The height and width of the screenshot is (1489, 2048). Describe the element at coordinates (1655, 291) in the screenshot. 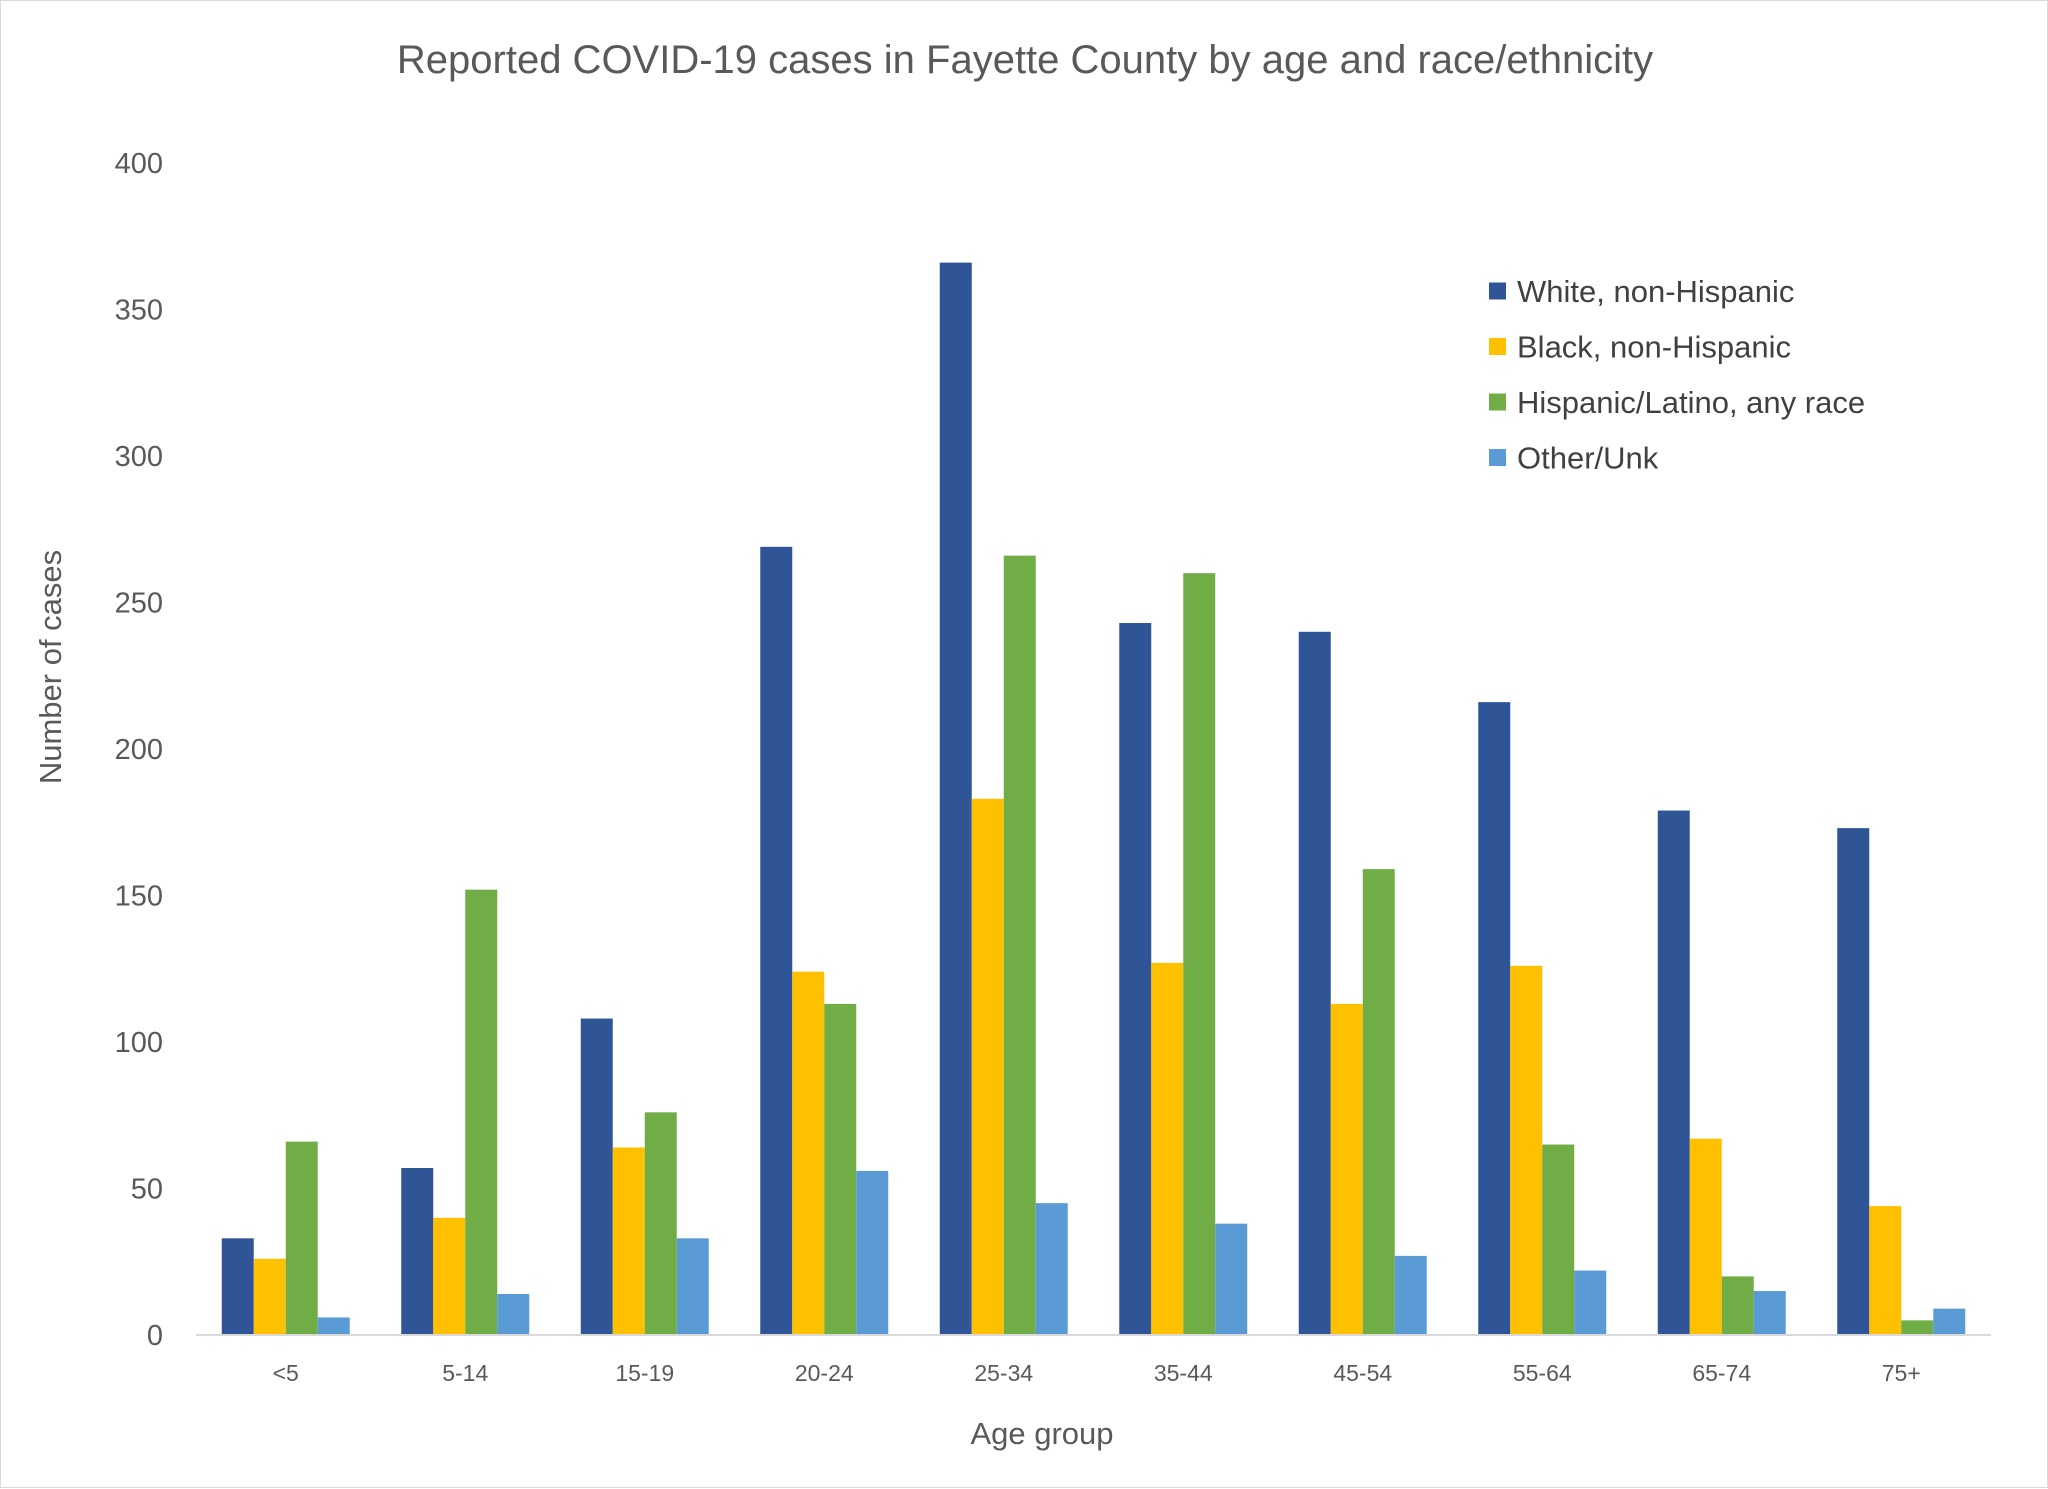

I see `legend-label: White, non-Hispanic` at that location.